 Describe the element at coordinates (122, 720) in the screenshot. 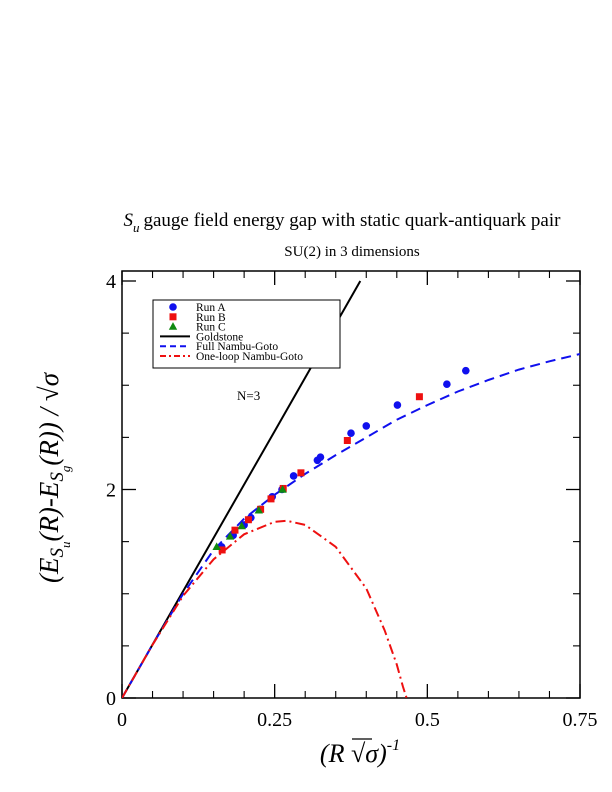

I see `x-tick-label: 0` at that location.